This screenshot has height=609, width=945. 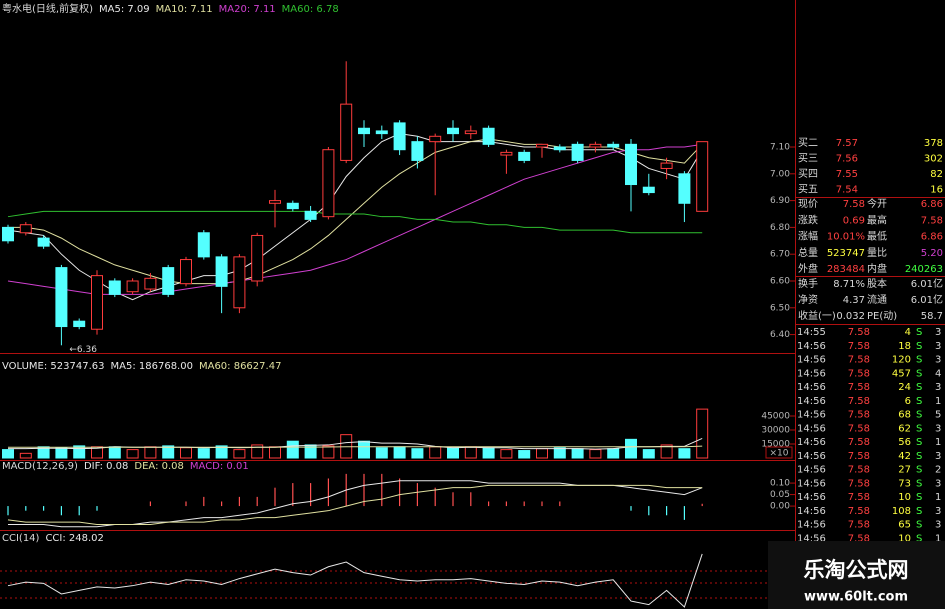 What do you see at coordinates (904, 415) in the screenshot?
I see `trade-volume: 68` at bounding box center [904, 415].